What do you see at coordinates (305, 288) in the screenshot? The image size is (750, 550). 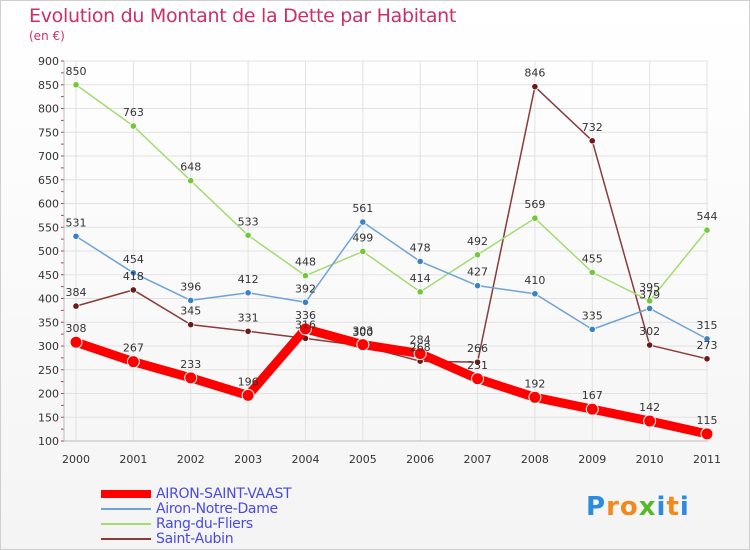 I see `data-label: 392` at bounding box center [305, 288].